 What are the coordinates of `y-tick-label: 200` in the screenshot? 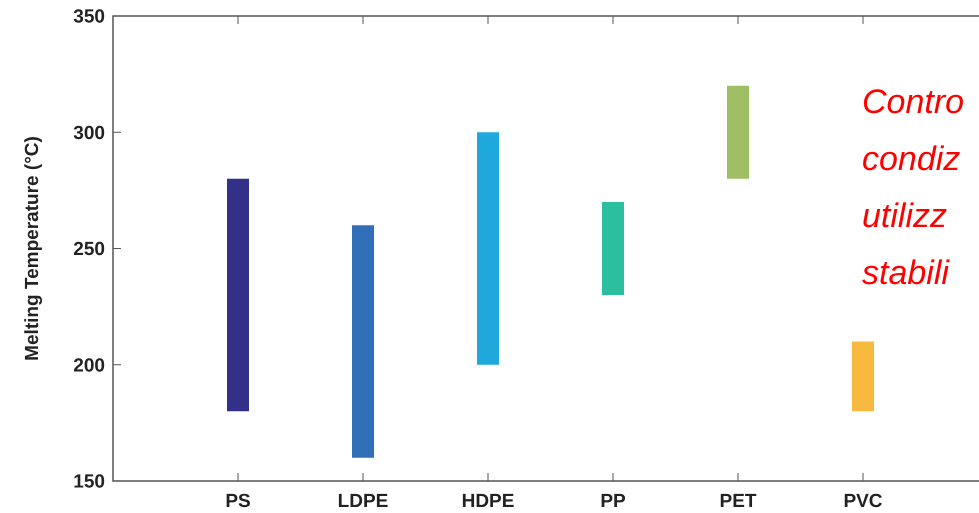 It's located at (89, 365).